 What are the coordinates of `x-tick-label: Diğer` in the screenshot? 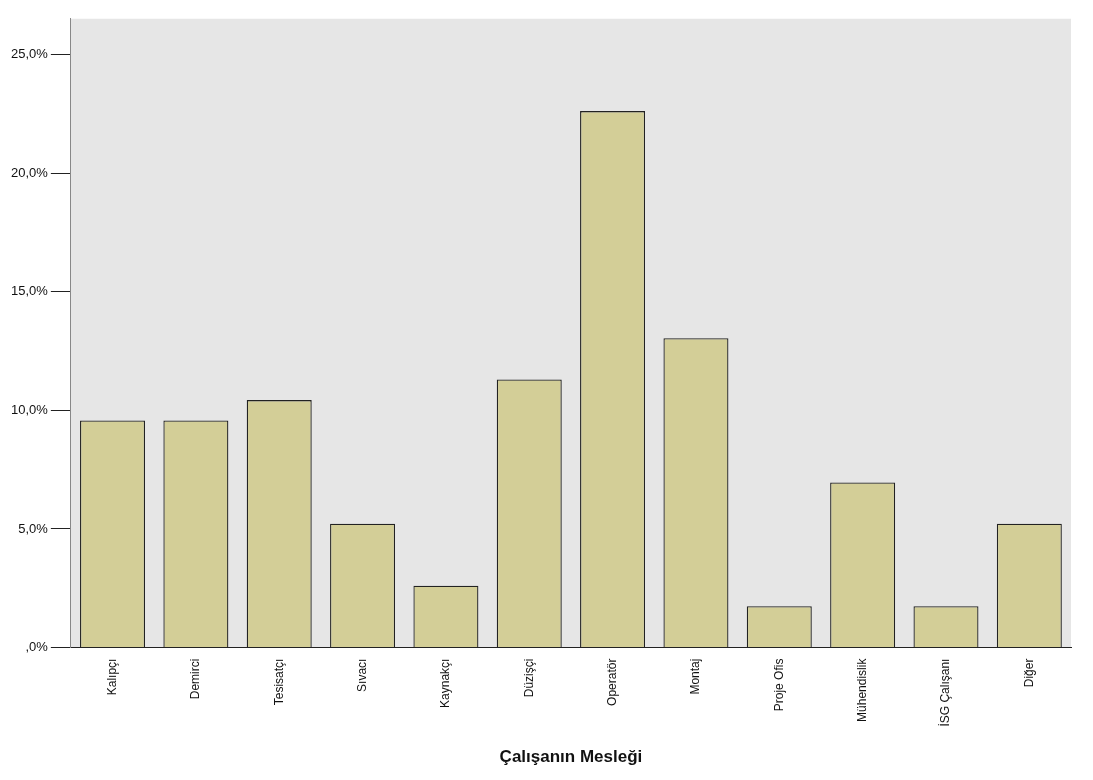 It's located at (1028, 673).